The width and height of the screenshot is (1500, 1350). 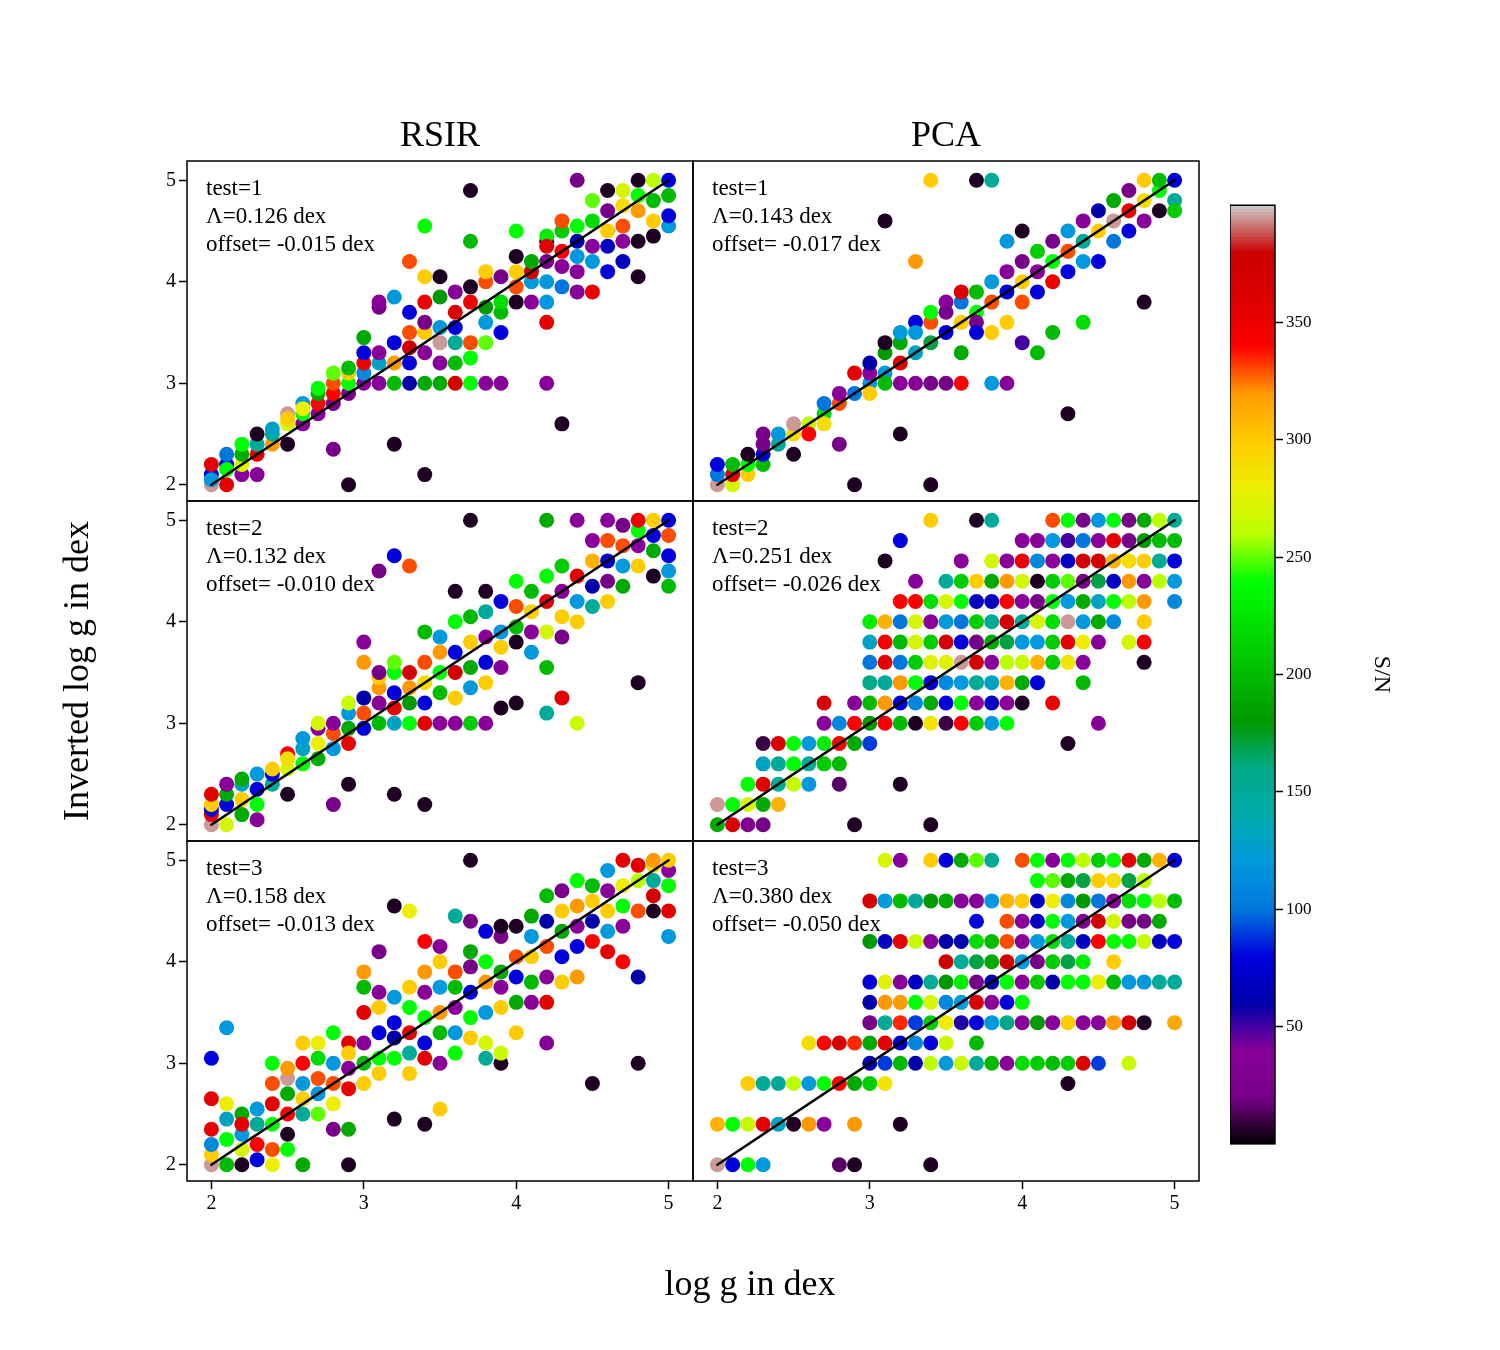 What do you see at coordinates (946, 134) in the screenshot?
I see `chart-title: PCA` at bounding box center [946, 134].